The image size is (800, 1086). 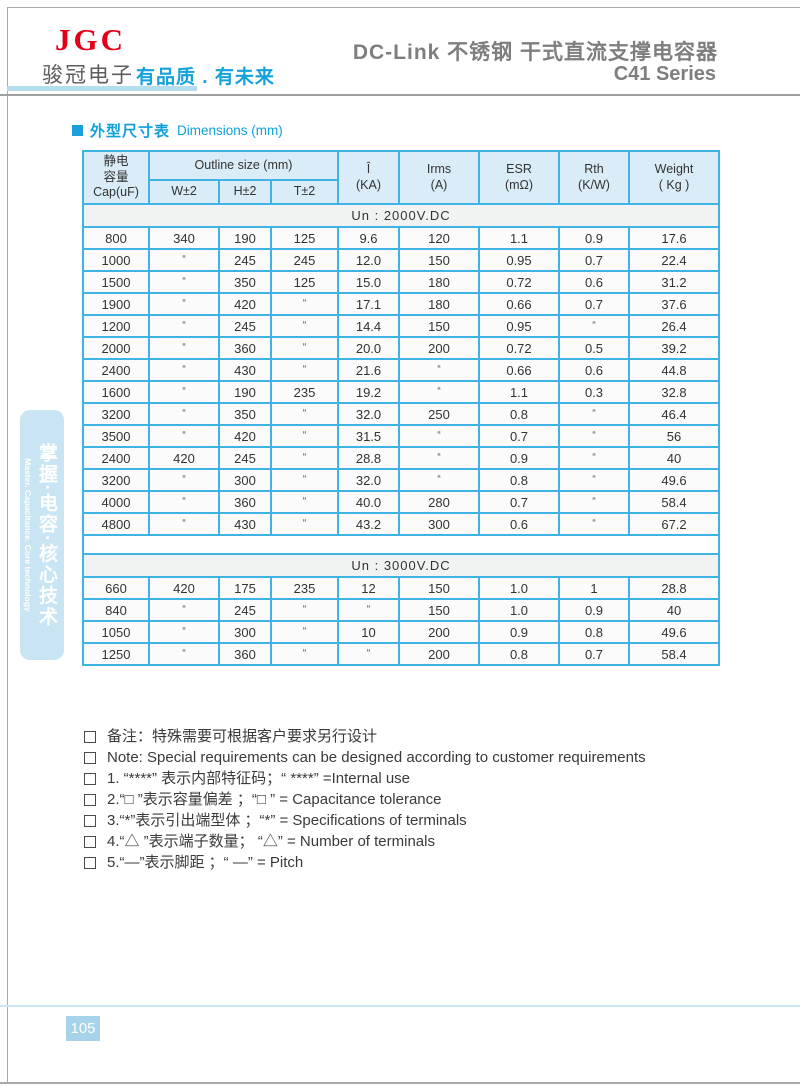 What do you see at coordinates (102, 88) in the screenshot?
I see `logo-underline` at bounding box center [102, 88].